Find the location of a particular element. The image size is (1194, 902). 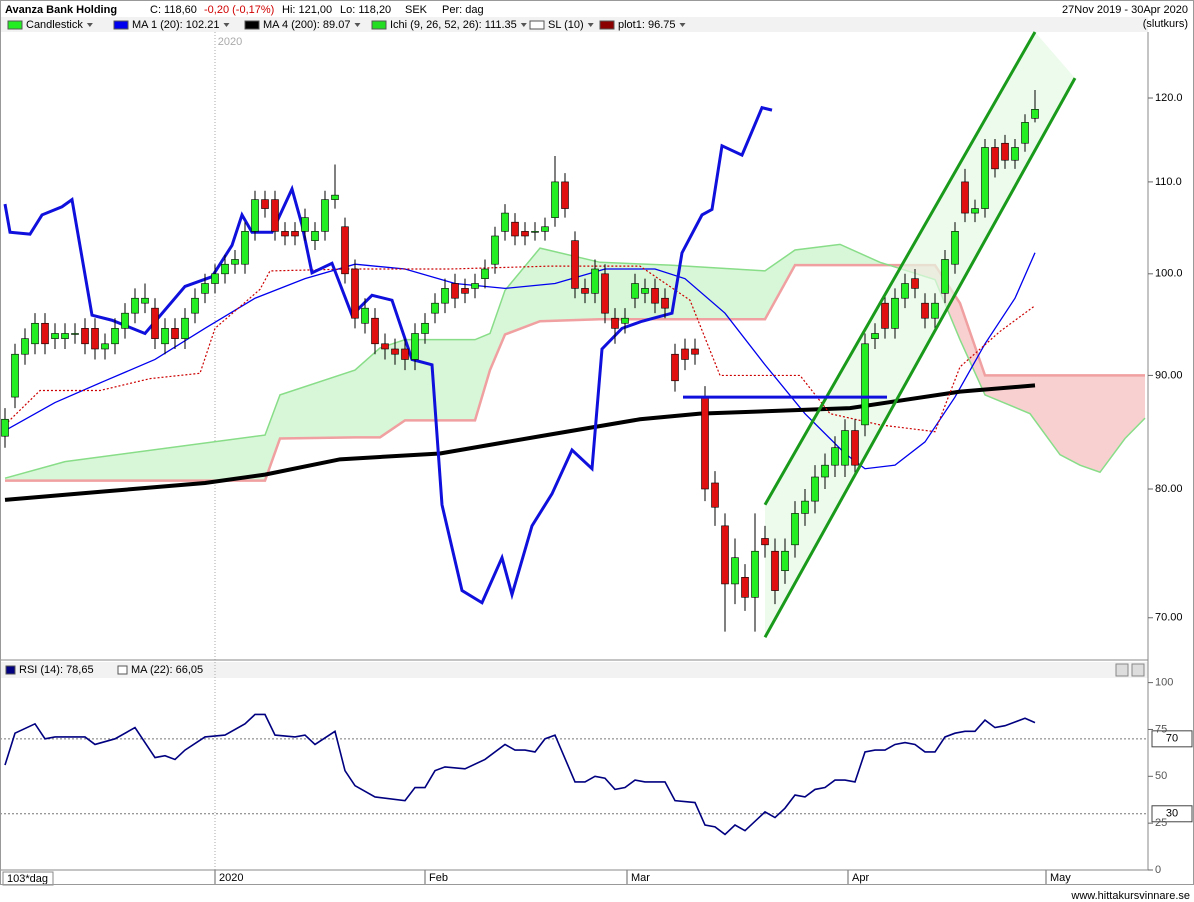

y-tick-label: 110.0 is located at coordinates (1168, 182).